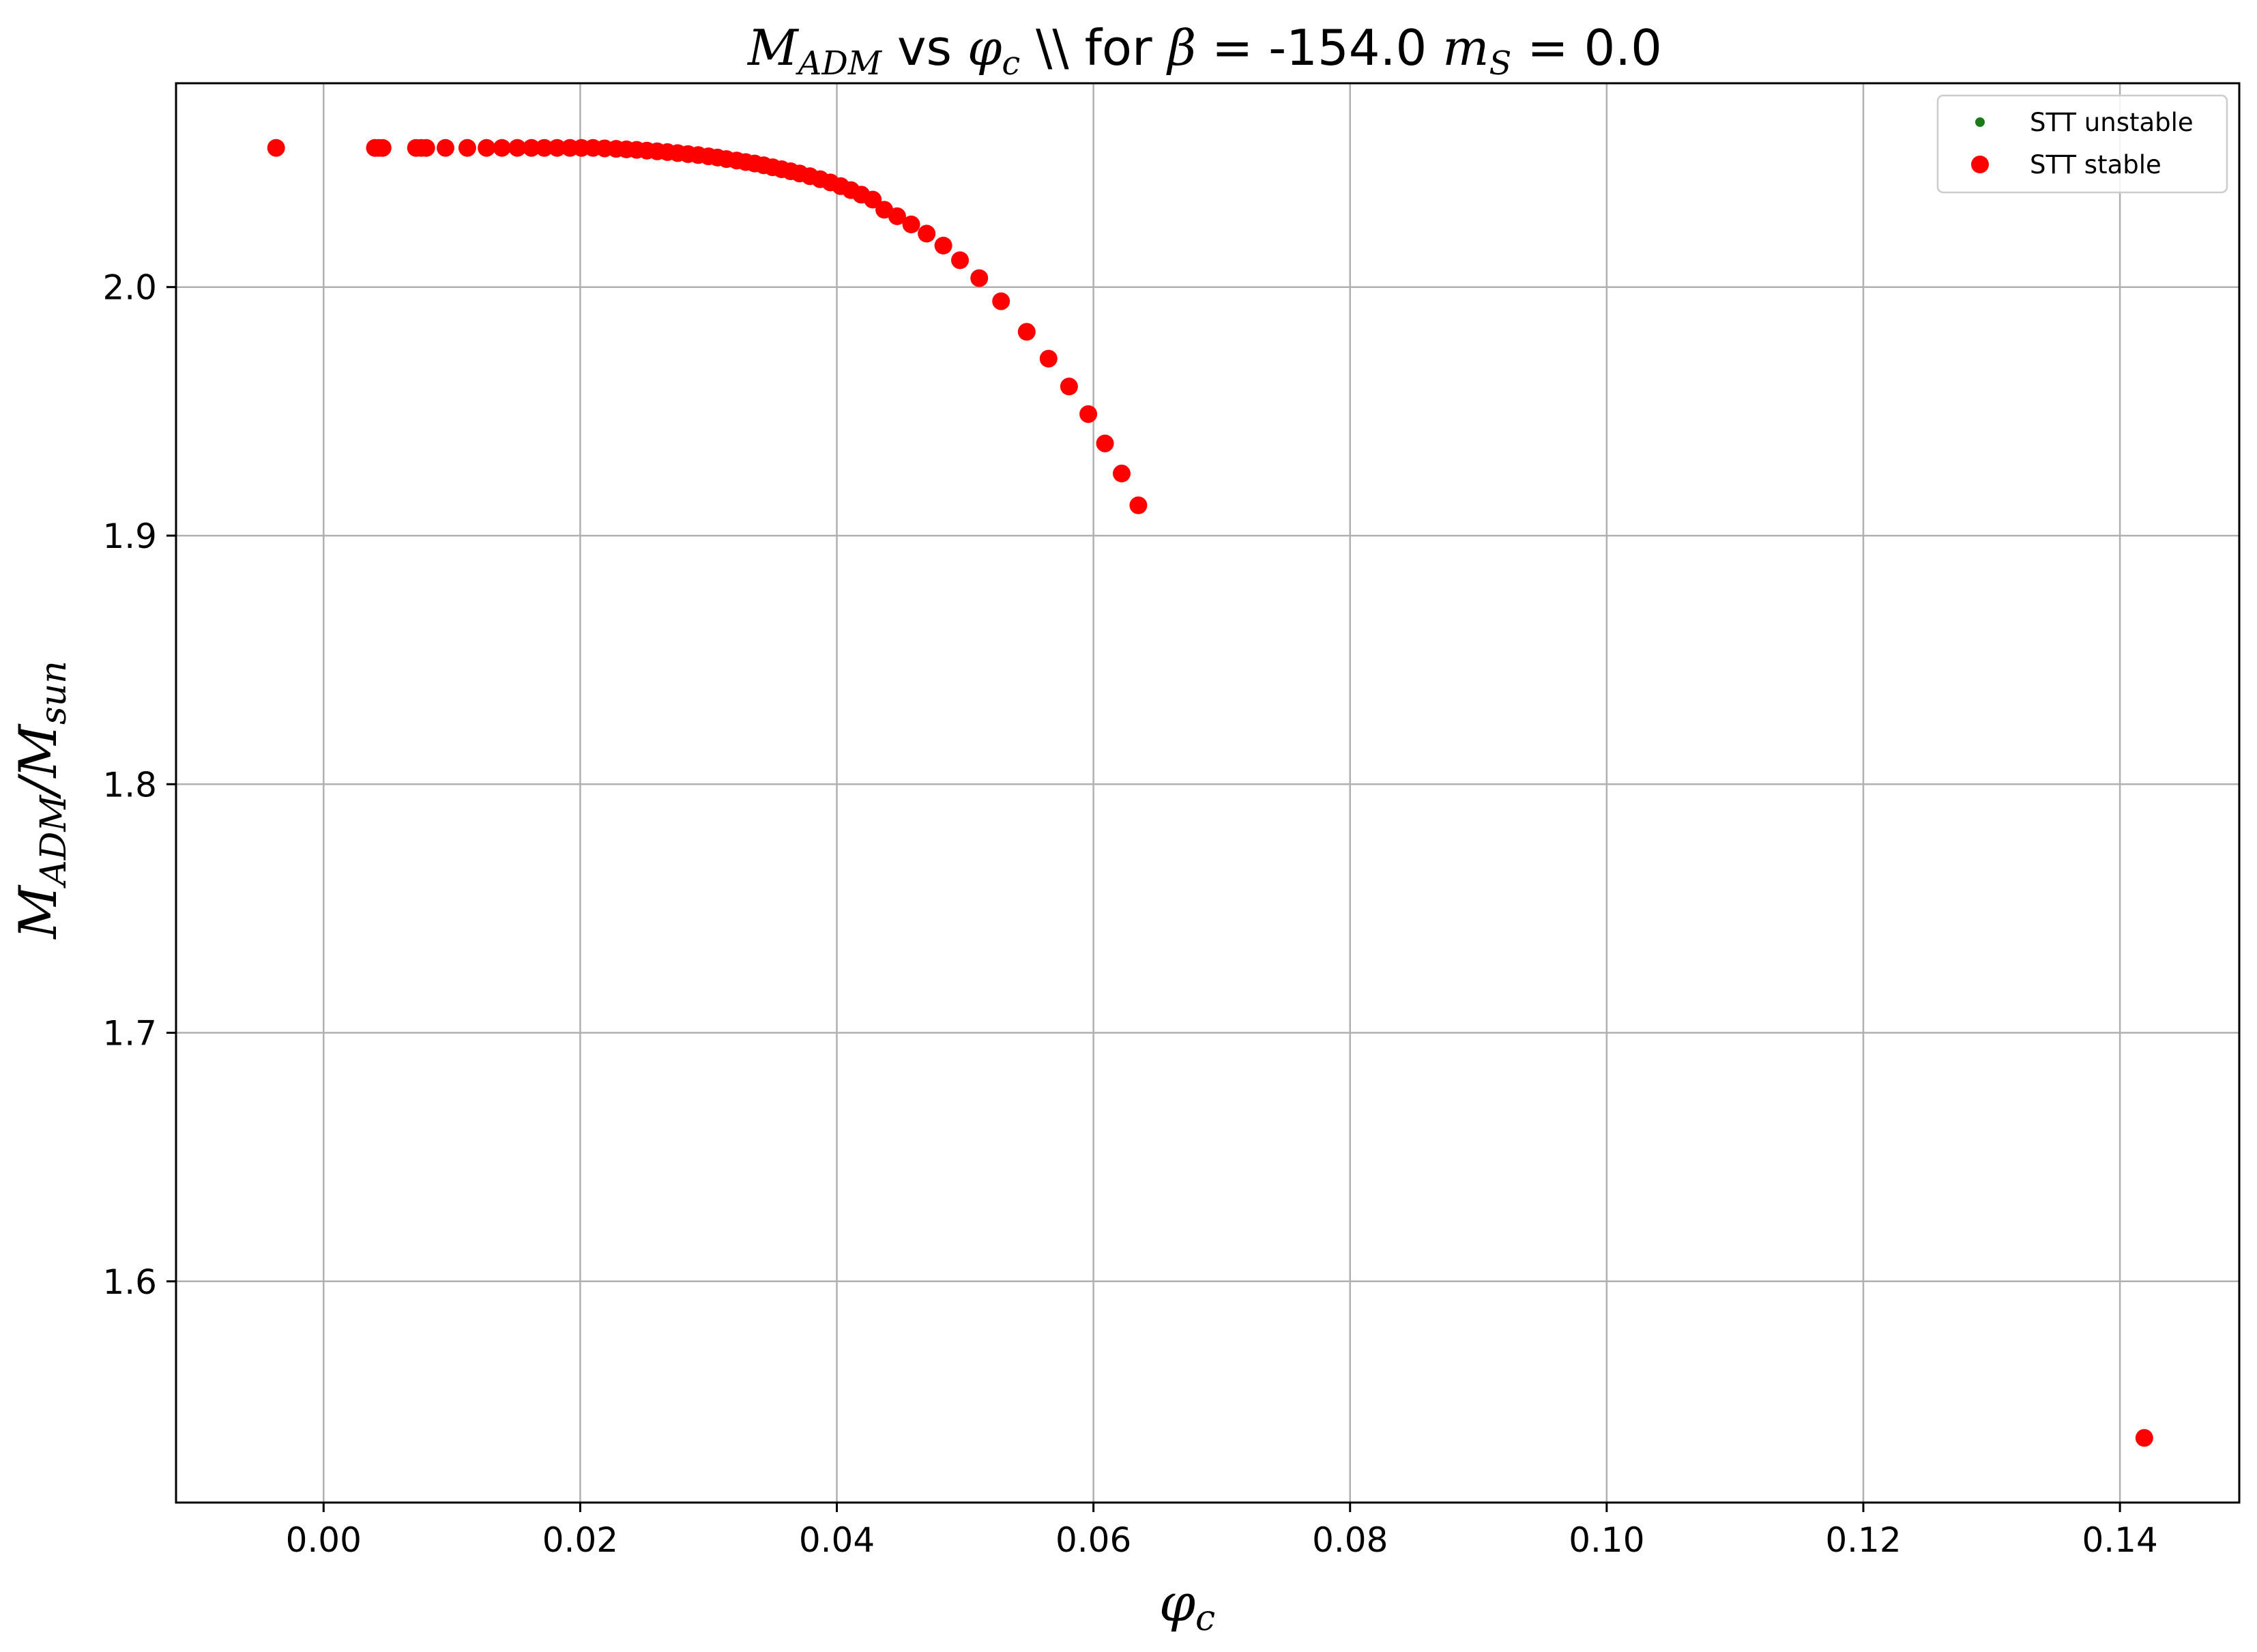 The width and height of the screenshot is (2257, 1652). What do you see at coordinates (1222, 1531) in the screenshot?
I see `x-axis-ticks: 0.00 0.02 0.04 0.06 0.08 0.10 0.12 0.14` at bounding box center [1222, 1531].